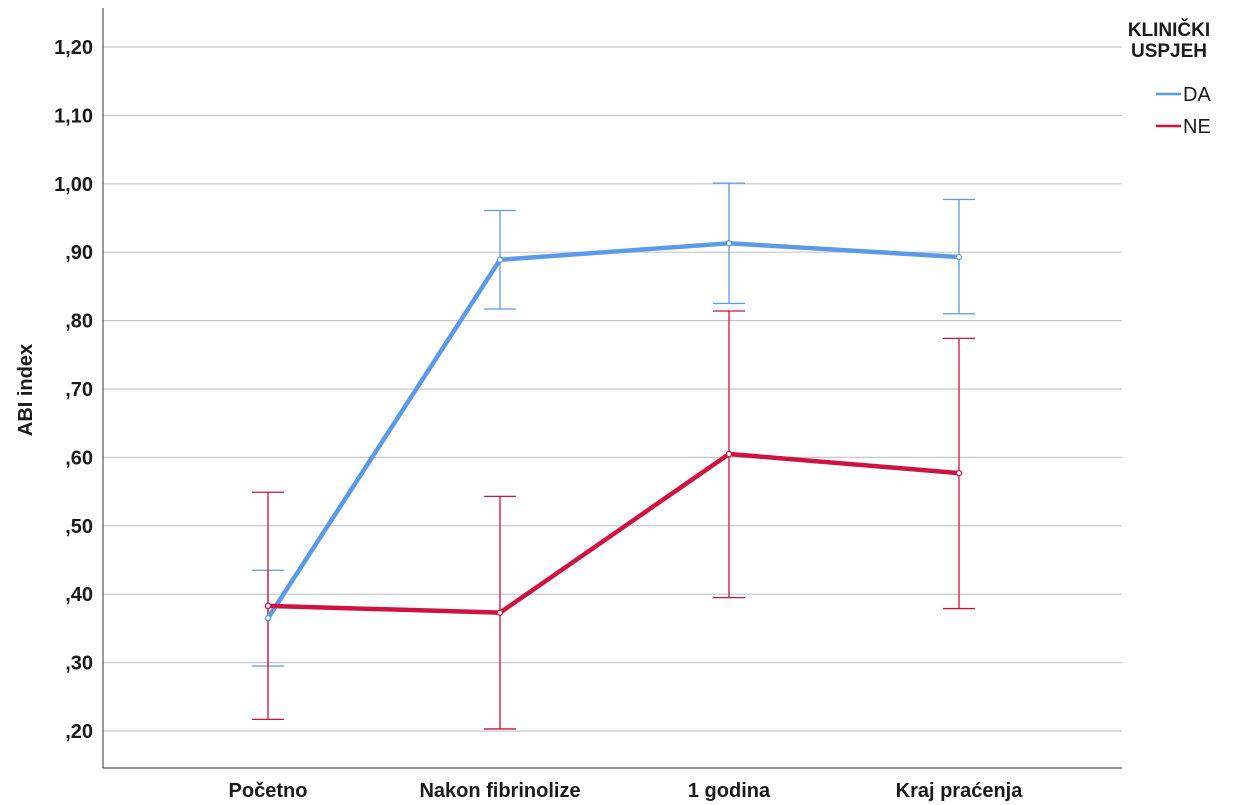  Describe the element at coordinates (79, 527) in the screenshot. I see `y-tick-label: ,50` at that location.